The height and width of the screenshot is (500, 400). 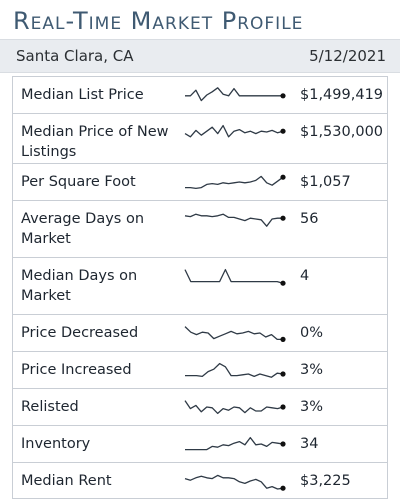 I want to click on metric-label: Median Days on Market, so click(x=79, y=286).